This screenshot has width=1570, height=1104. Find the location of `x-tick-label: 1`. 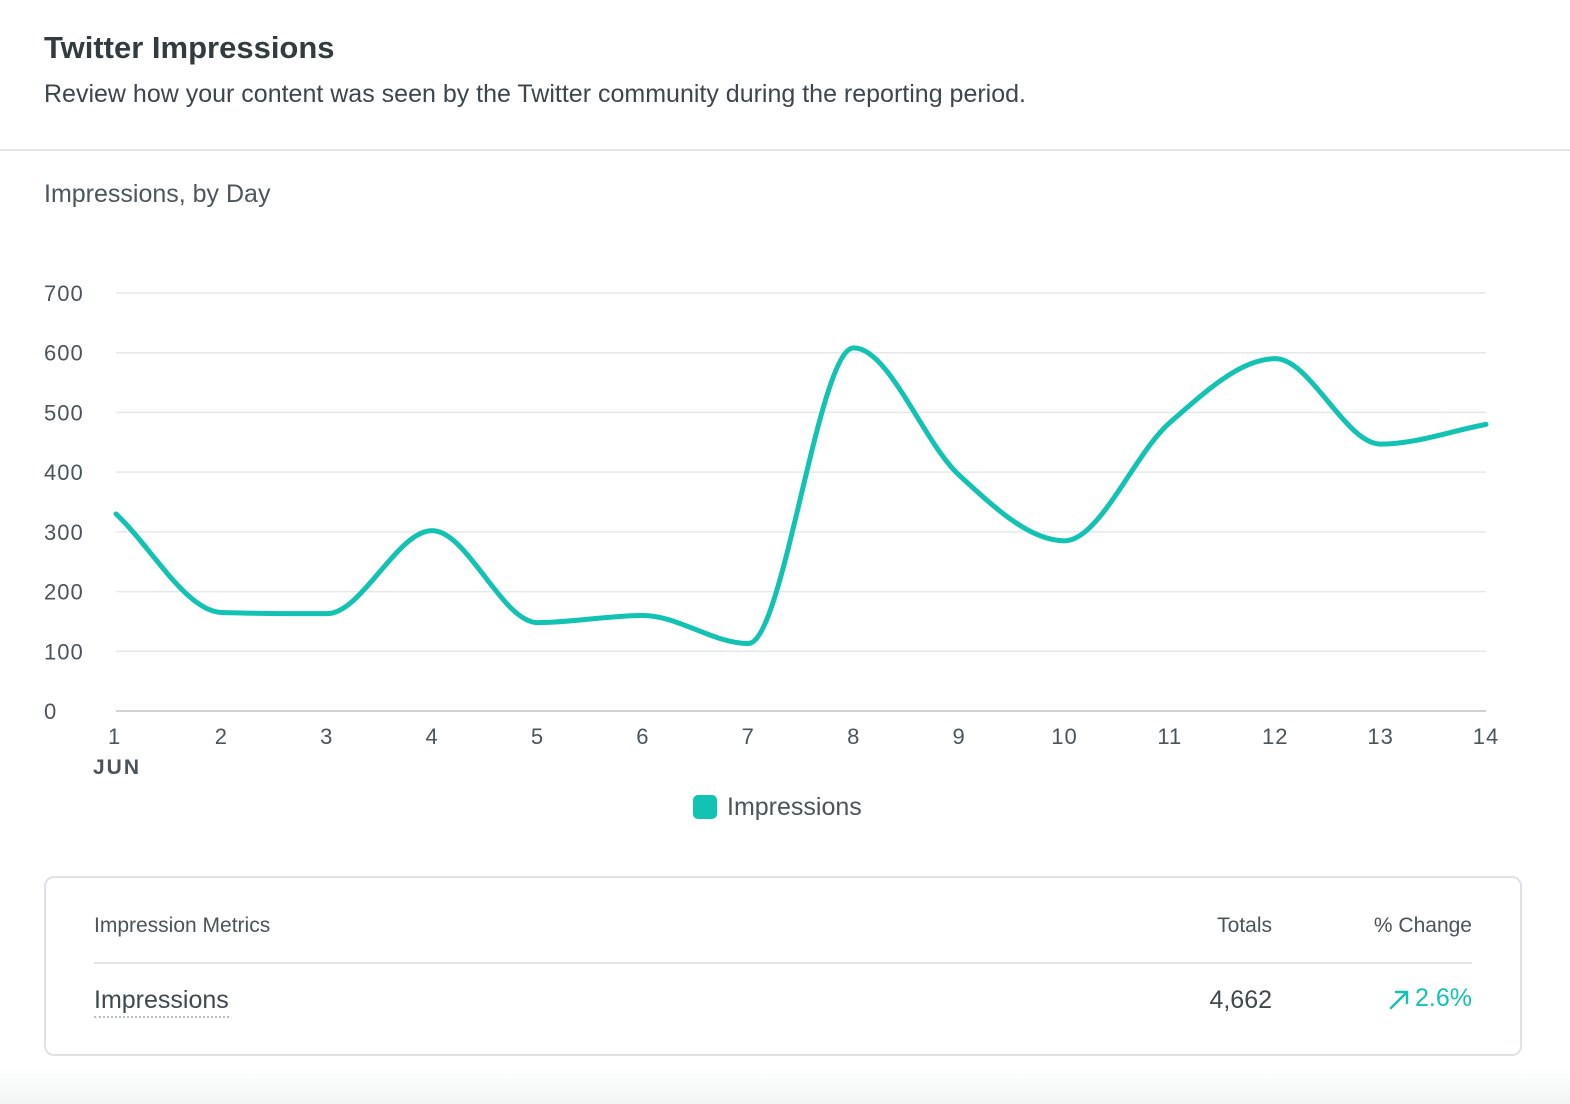

x-tick-label: 1 is located at coordinates (114, 736).